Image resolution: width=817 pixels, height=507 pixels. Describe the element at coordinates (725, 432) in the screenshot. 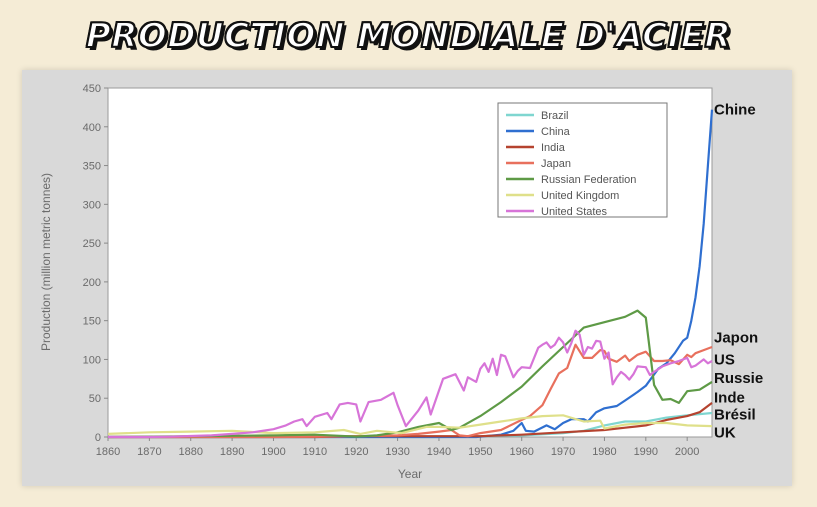

I see `callout-uk: UK` at that location.